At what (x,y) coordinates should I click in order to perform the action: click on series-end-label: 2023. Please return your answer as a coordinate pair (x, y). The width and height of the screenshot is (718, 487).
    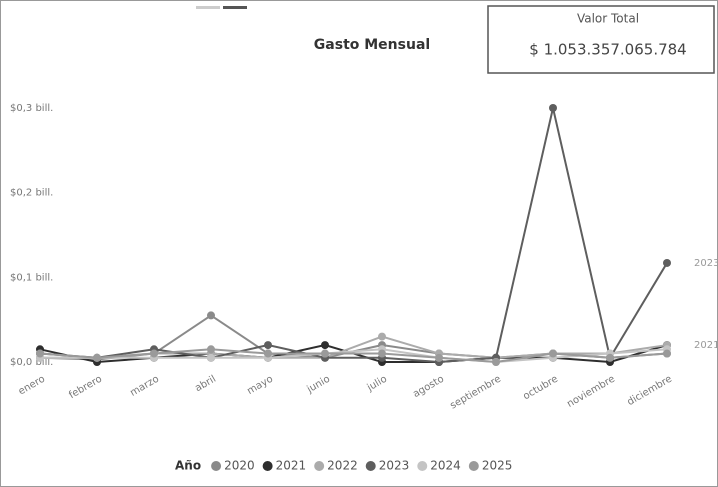
    Looking at the image, I should click on (706, 263).